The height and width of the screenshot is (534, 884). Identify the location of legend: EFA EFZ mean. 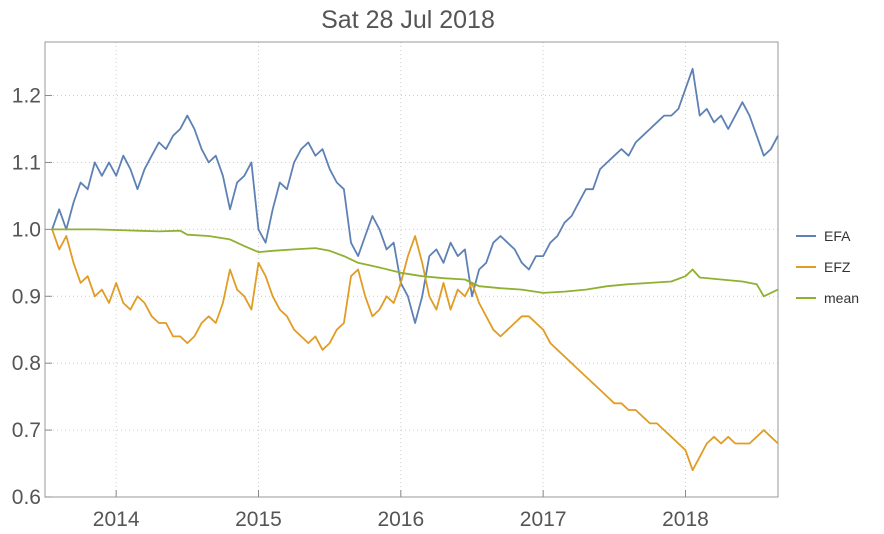
(827, 267).